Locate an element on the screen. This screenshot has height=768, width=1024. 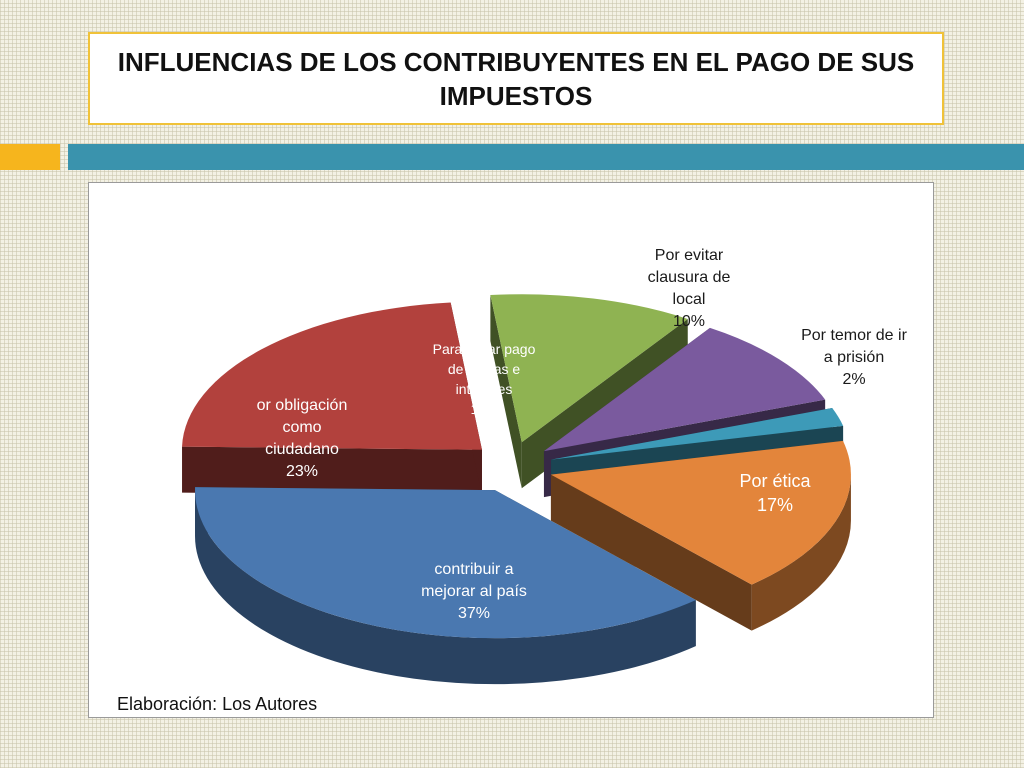
label-etica: Por ética 17% is located at coordinates (775, 493).